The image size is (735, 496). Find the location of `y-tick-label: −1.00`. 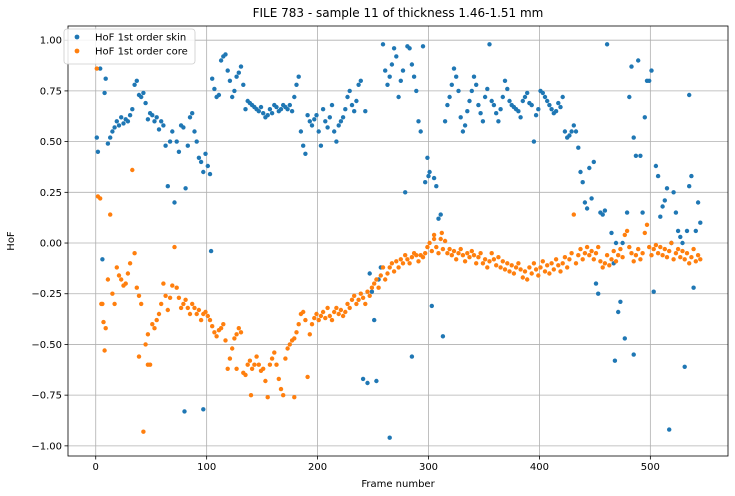

y-tick-label: −1.00 is located at coordinates (46, 446).